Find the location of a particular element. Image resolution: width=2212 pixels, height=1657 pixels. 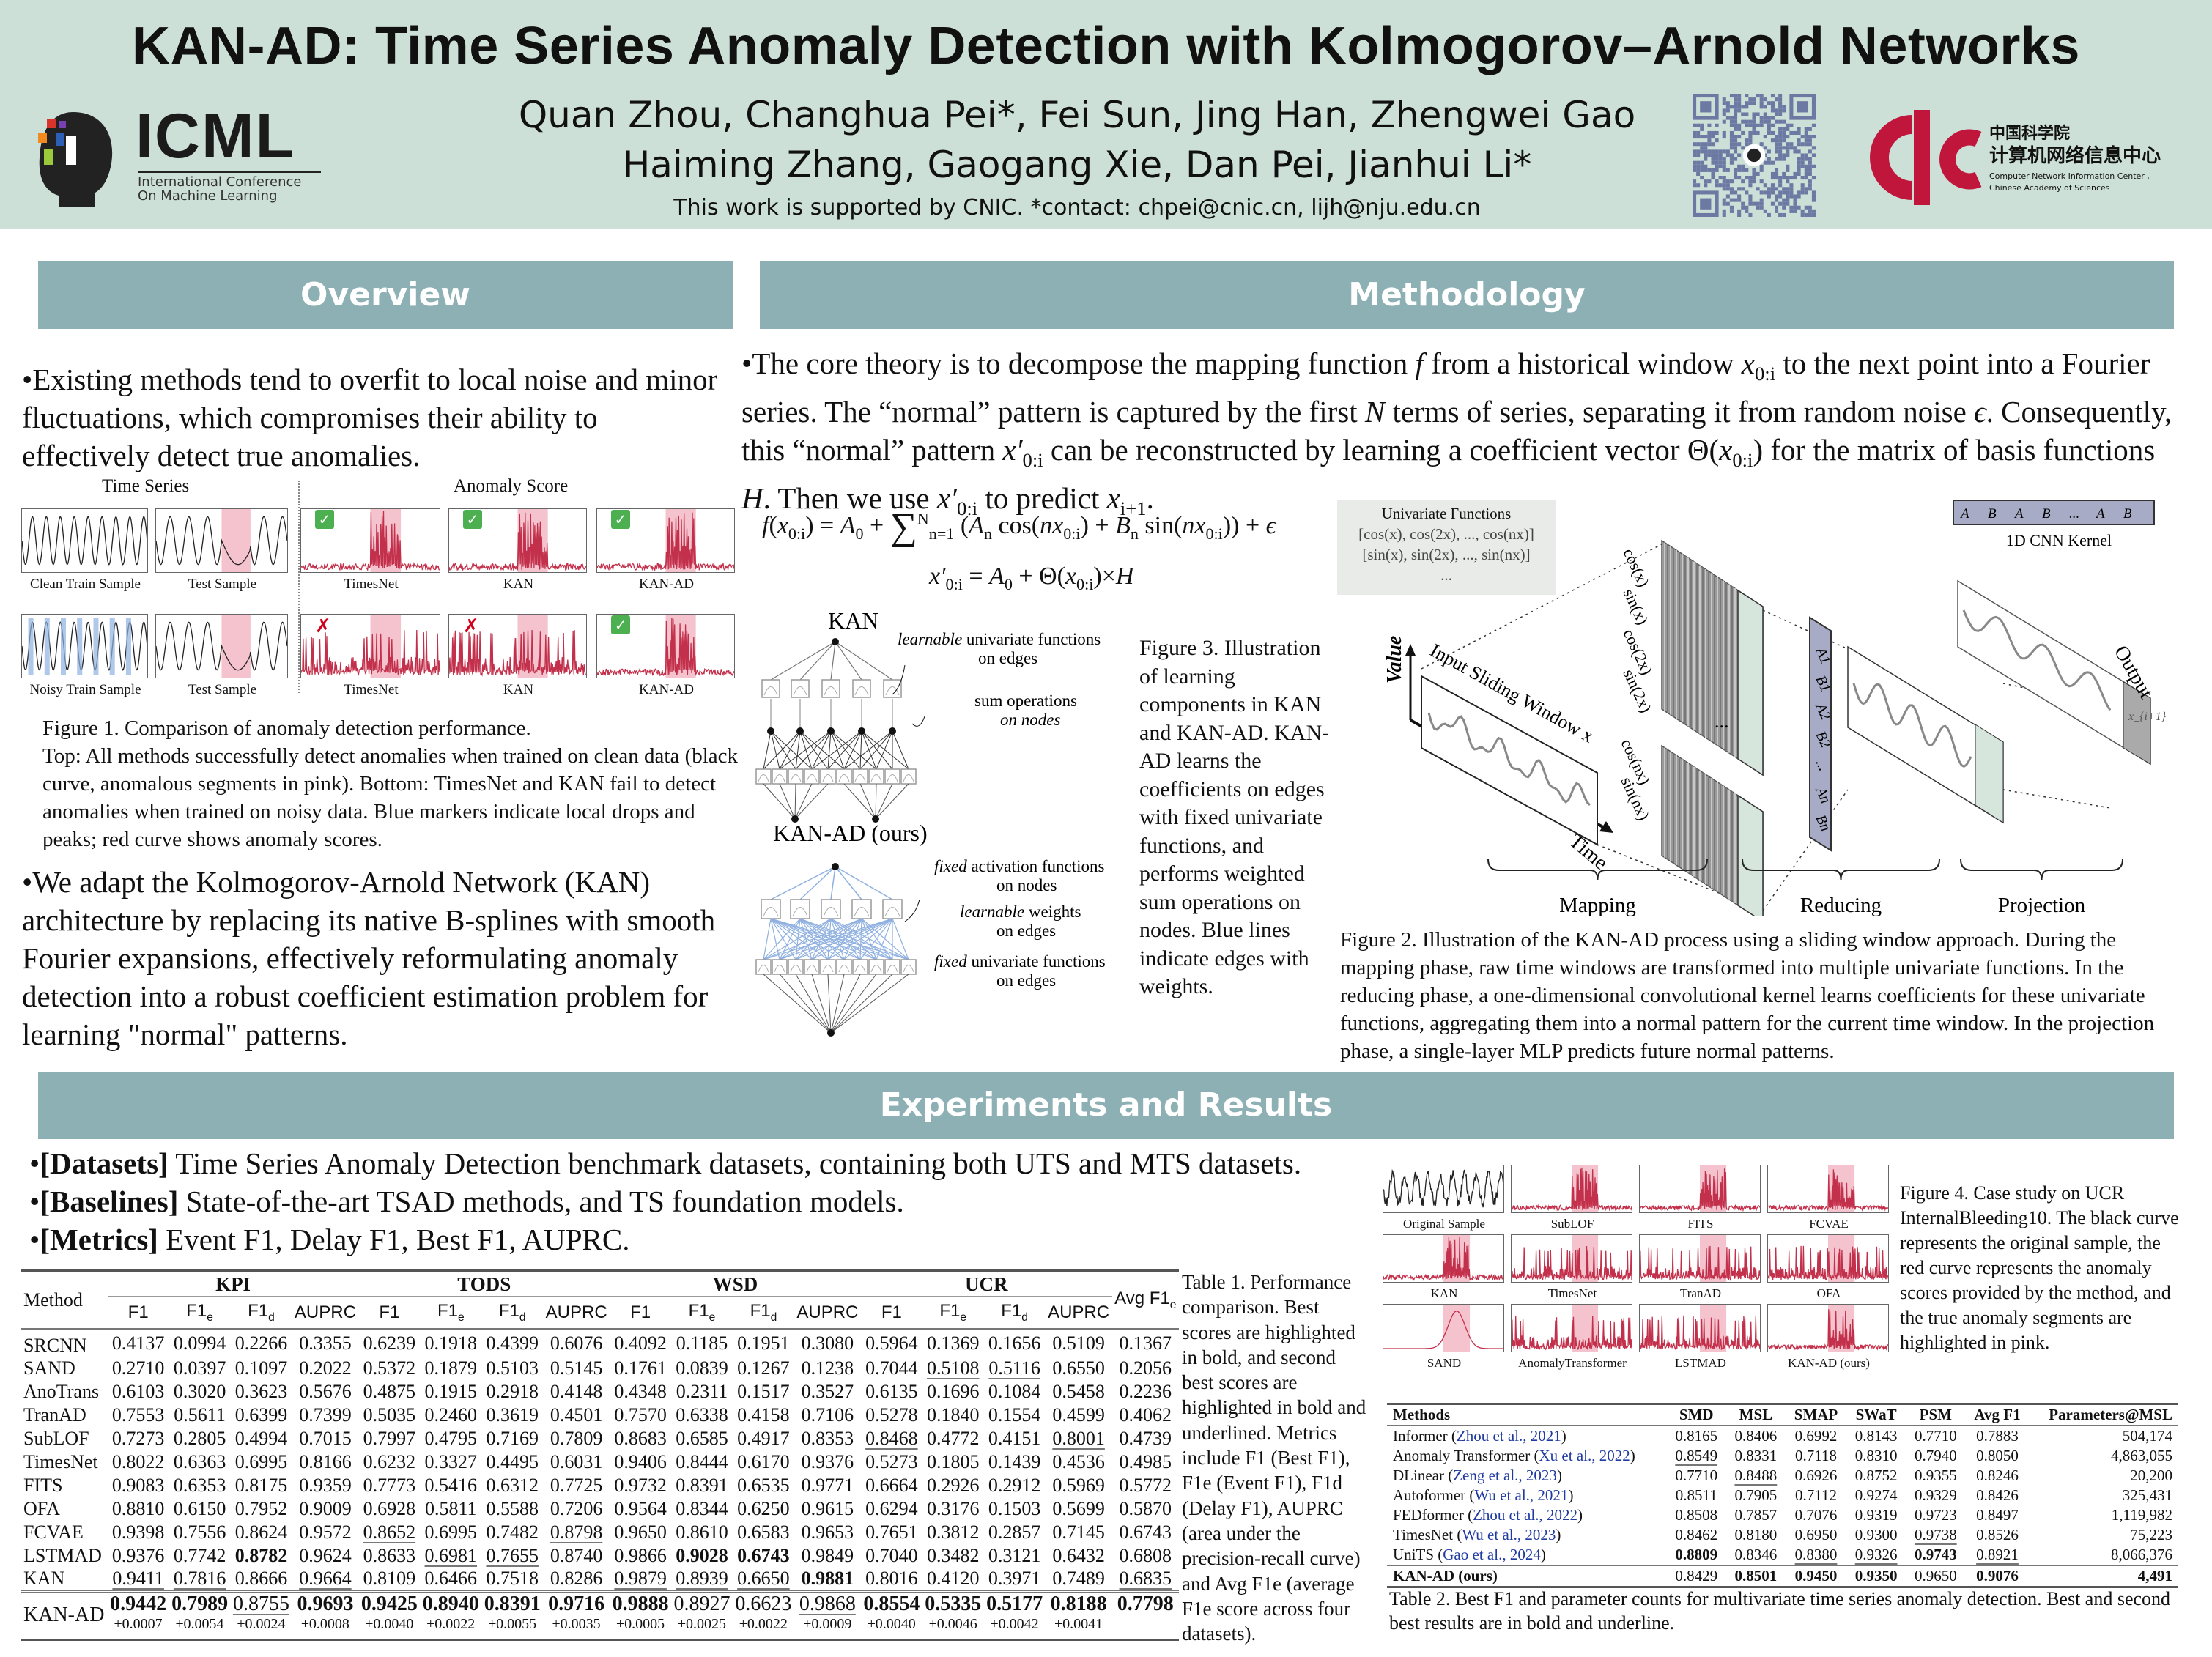

metric-value: 0.1805 is located at coordinates (953, 1461).